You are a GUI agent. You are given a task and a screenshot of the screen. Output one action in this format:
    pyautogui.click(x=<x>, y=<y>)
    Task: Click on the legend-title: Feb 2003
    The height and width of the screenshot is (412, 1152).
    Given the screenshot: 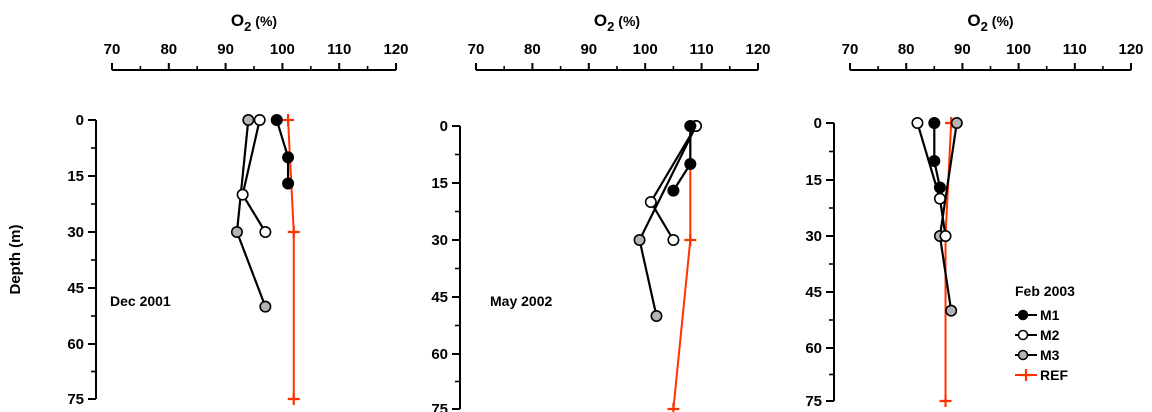 What is the action you would take?
    pyautogui.click(x=1045, y=291)
    